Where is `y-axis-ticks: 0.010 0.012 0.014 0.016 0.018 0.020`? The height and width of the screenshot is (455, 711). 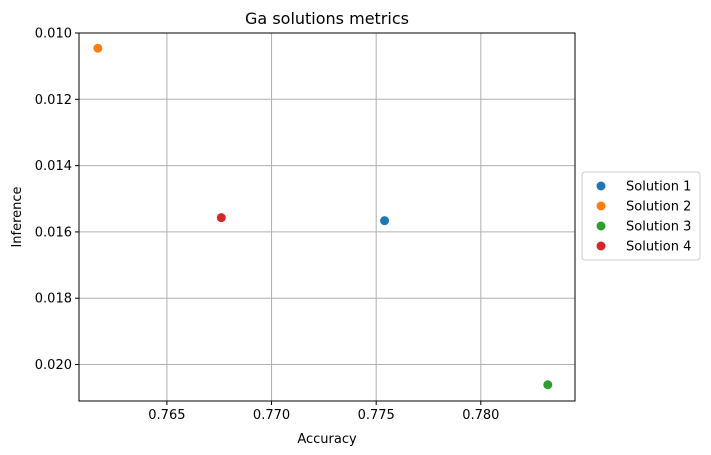 y-axis-ticks: 0.010 0.012 0.014 0.016 0.018 0.020 is located at coordinates (57, 200).